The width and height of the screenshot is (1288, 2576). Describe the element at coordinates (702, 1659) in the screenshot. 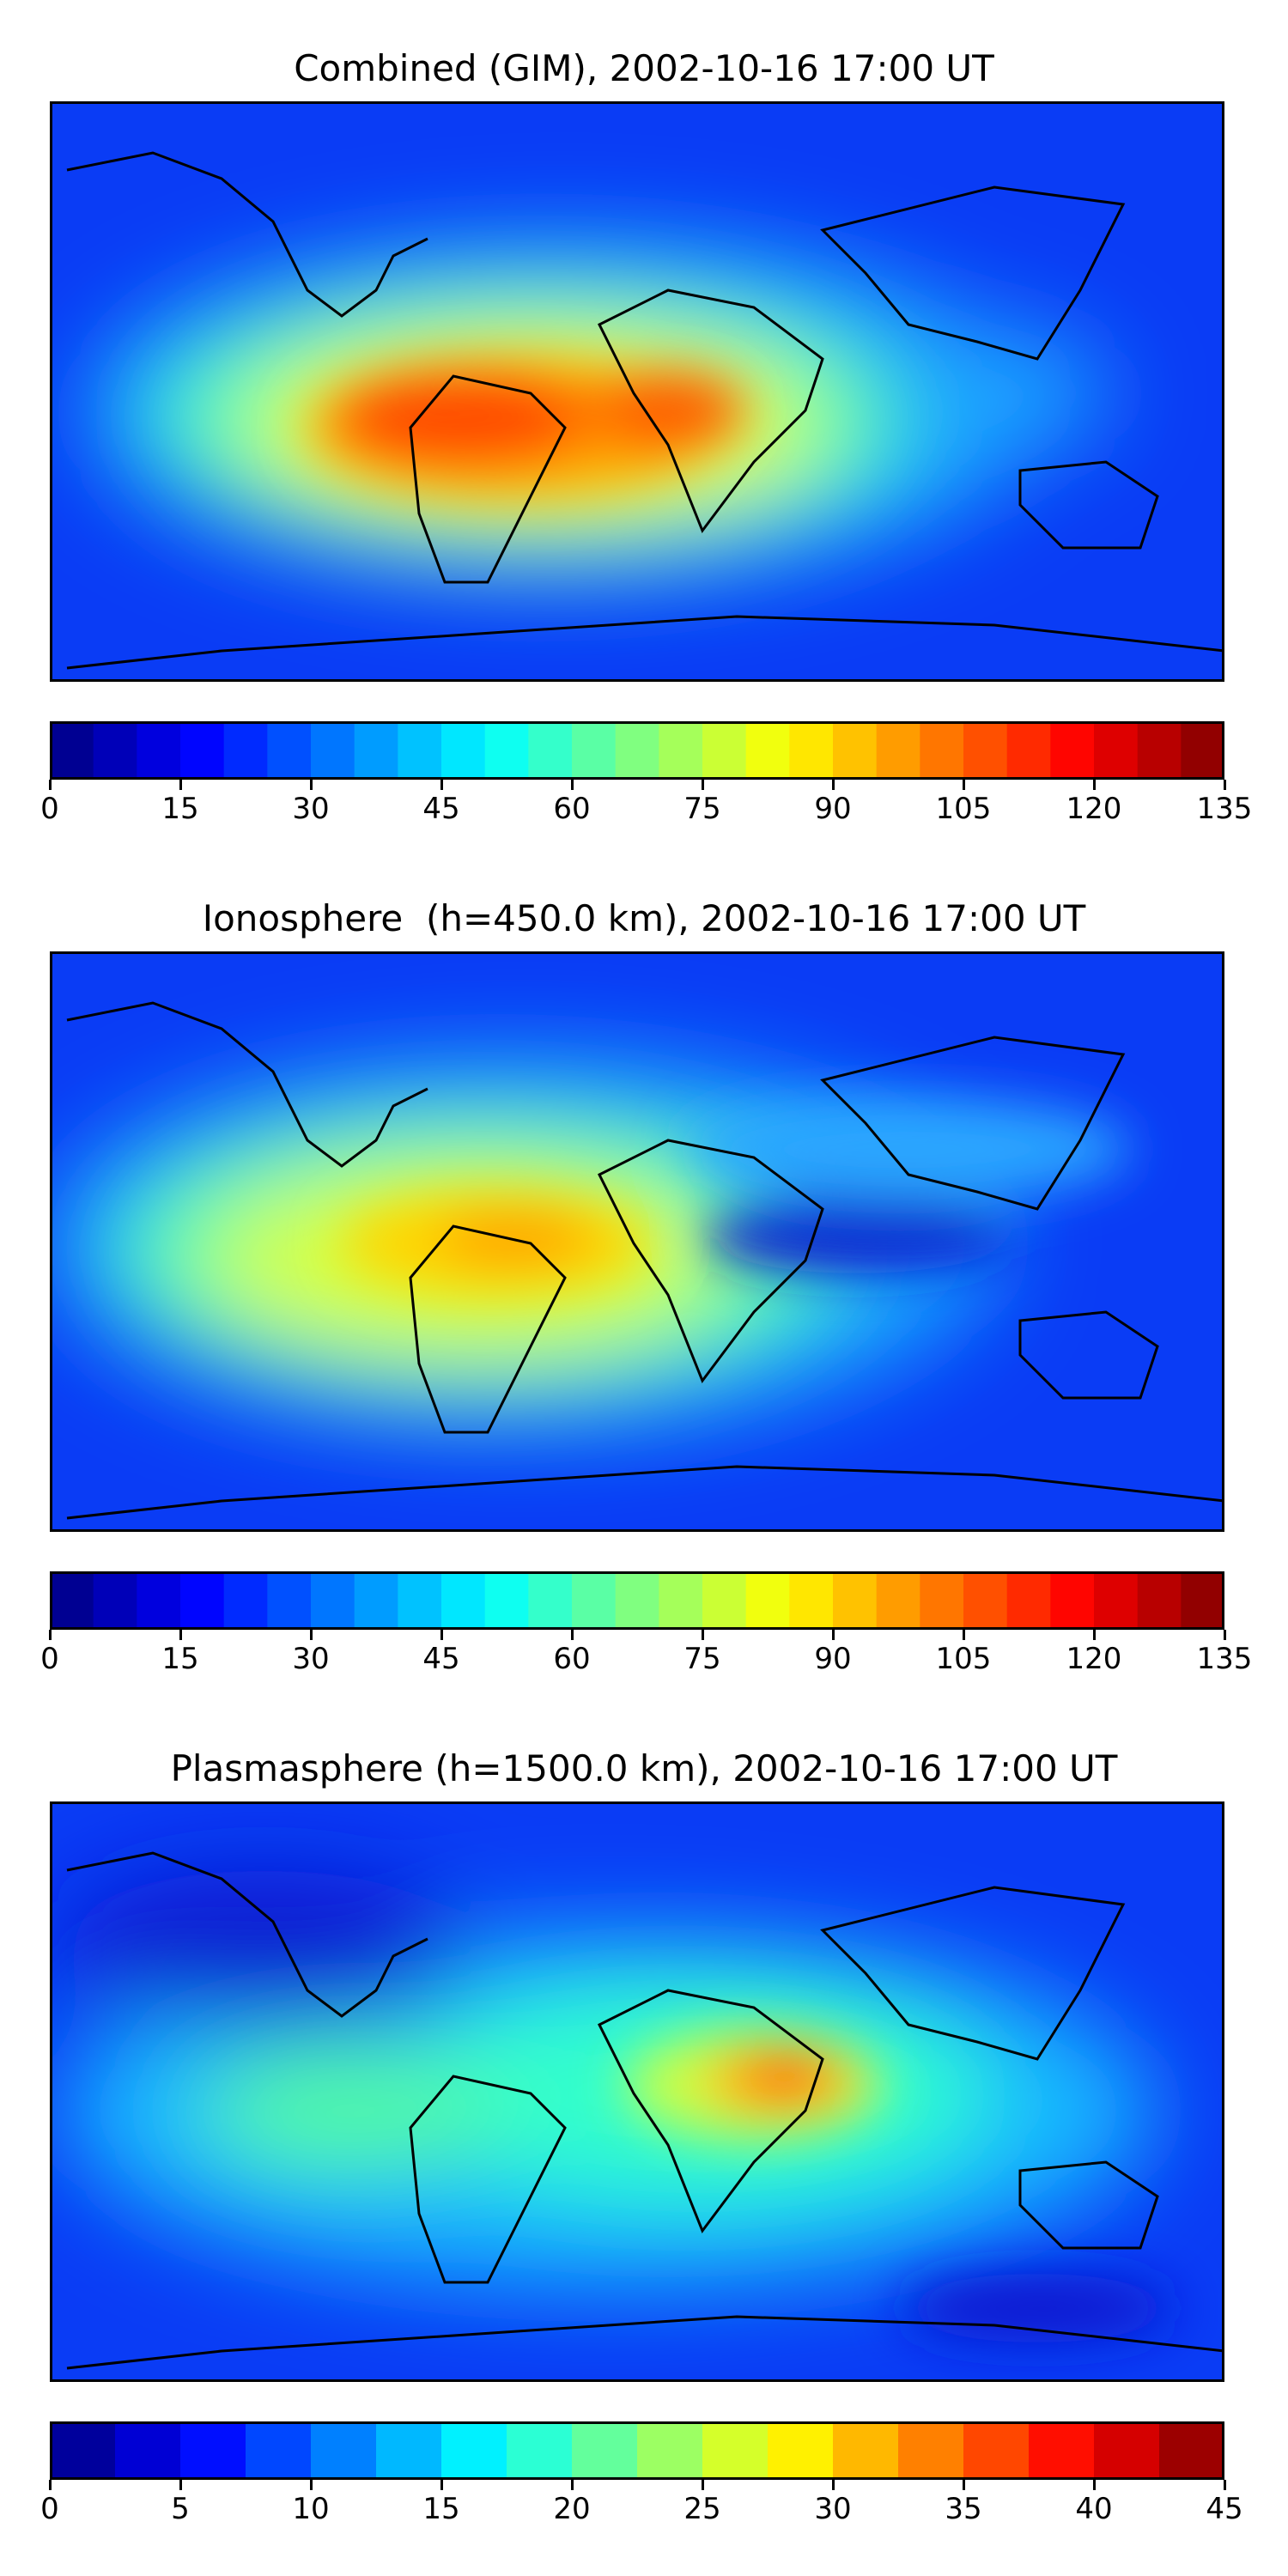

I see `colorbar-tick-label: 75` at that location.